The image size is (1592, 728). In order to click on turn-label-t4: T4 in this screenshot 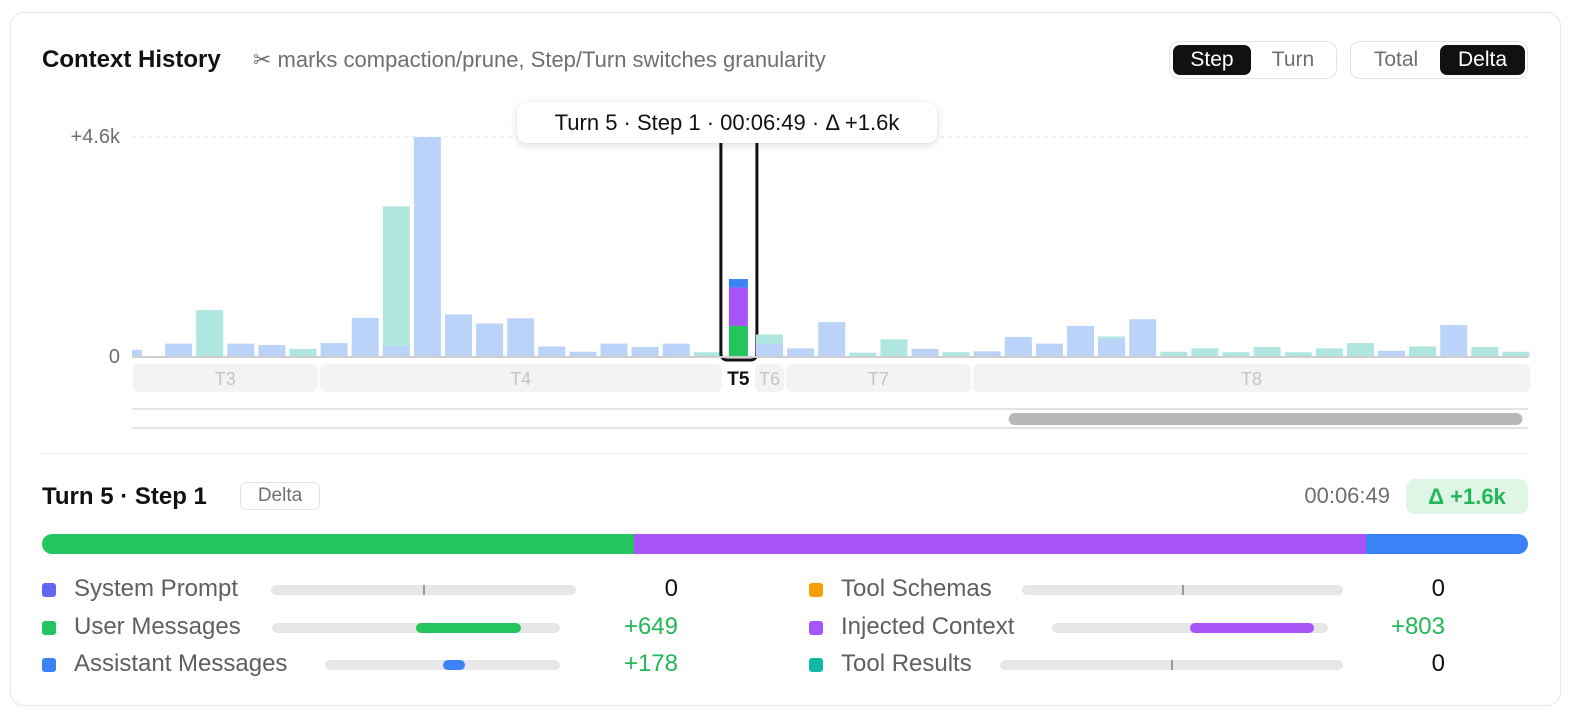, I will do `click(520, 378)`.